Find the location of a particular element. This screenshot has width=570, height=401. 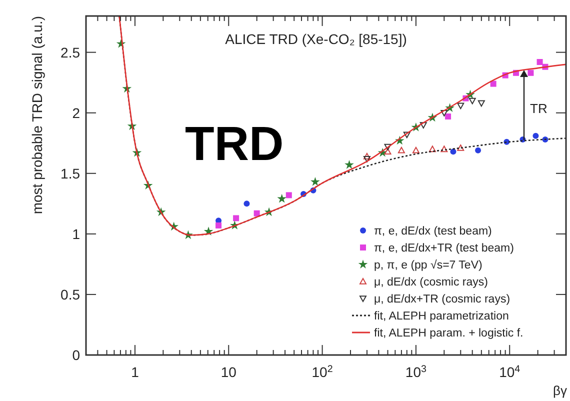

y-tick-label: 0 is located at coordinates (76, 355).